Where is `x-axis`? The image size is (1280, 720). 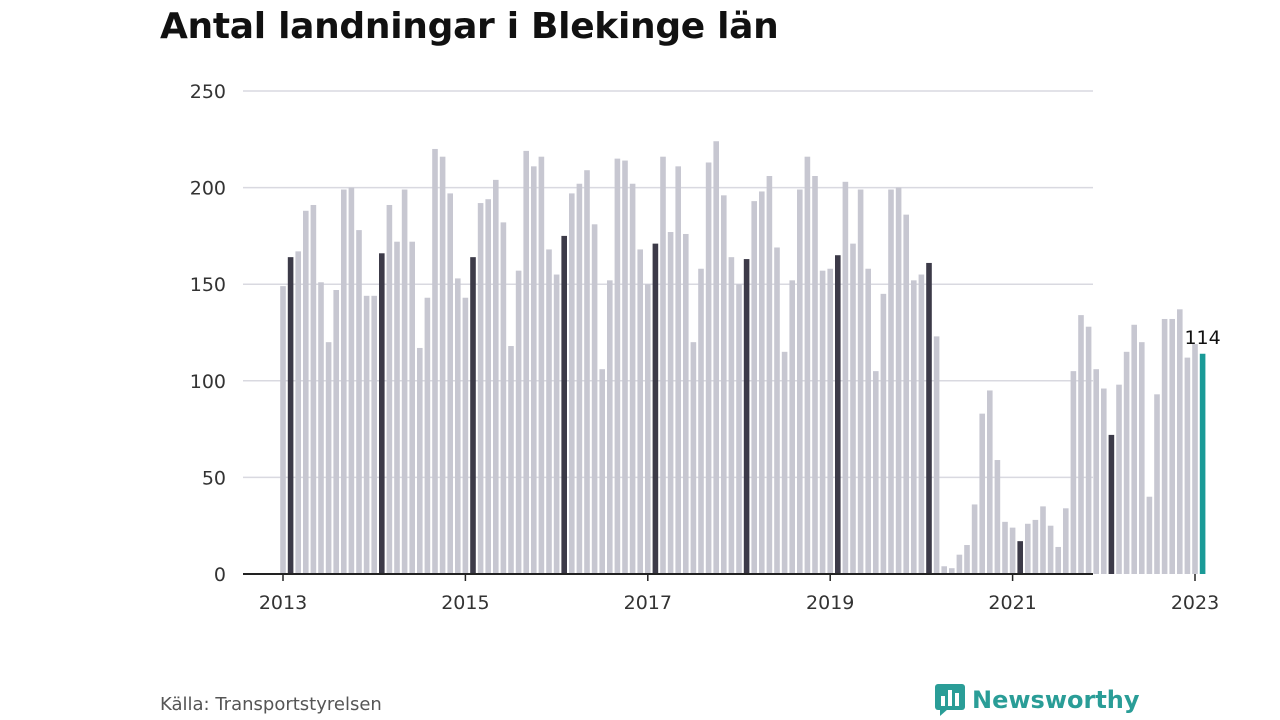
x-axis is located at coordinates (719, 577).